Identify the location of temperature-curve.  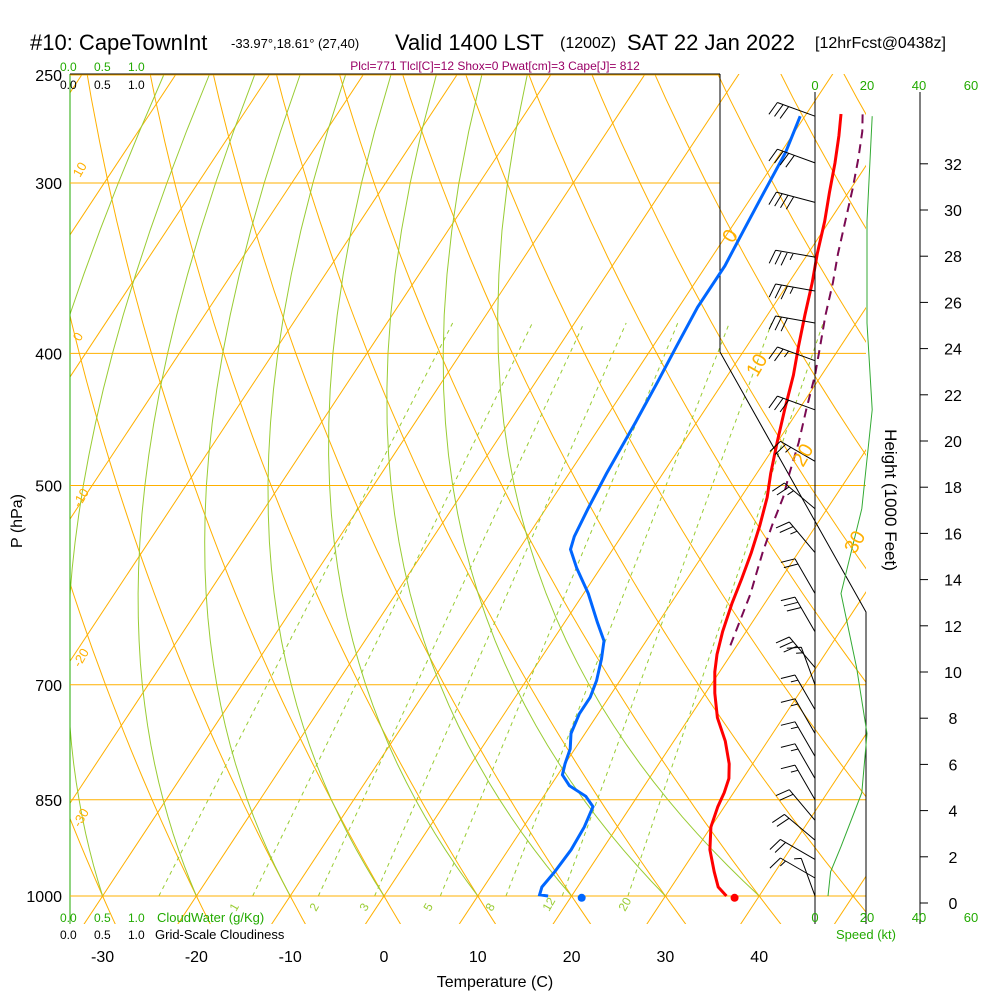
(775, 505).